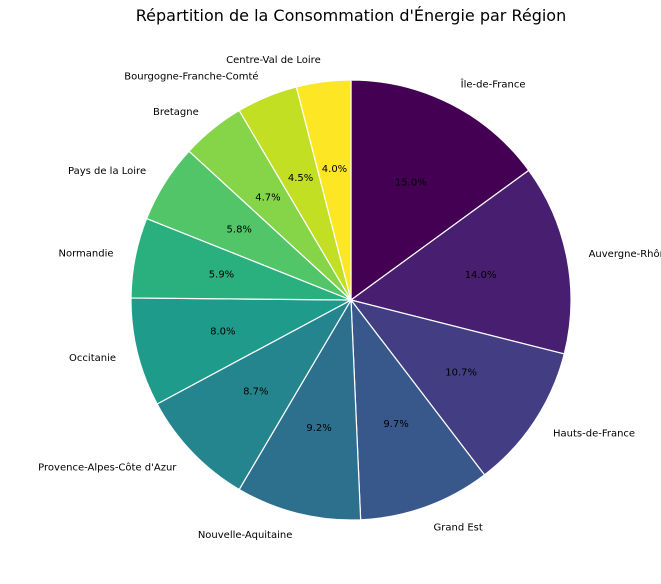  Describe the element at coordinates (107, 171) in the screenshot. I see `slice-category-label: Pays de la Loire` at that location.